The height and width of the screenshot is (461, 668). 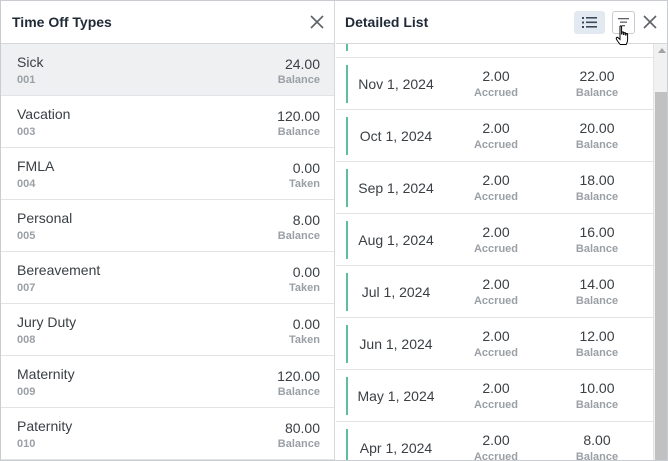 What do you see at coordinates (650, 22) in the screenshot?
I see `close-right-panel-button` at bounding box center [650, 22].